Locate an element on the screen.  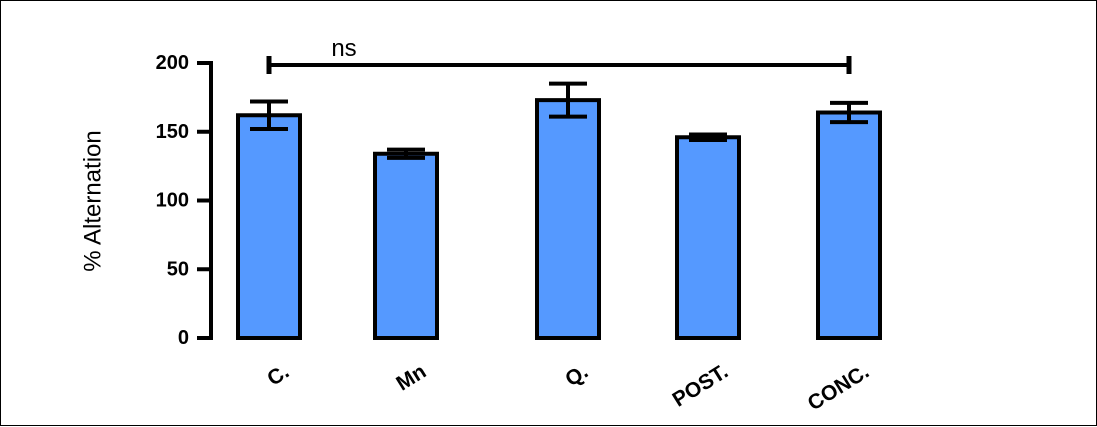
y-tick-label: 50 is located at coordinates (178, 269).